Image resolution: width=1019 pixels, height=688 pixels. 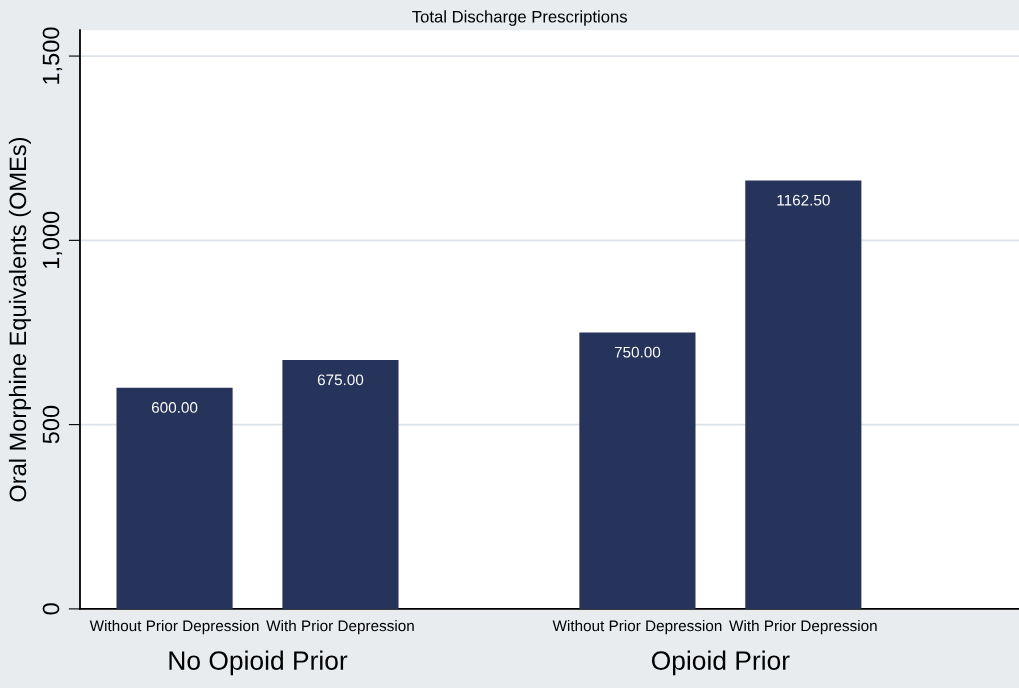 What do you see at coordinates (258, 663) in the screenshot?
I see `text: No Opioid Prior` at bounding box center [258, 663].